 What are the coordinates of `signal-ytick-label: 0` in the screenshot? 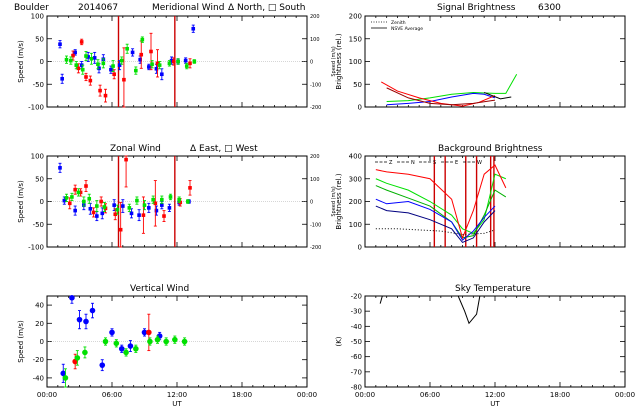 It's located at (360, 108).